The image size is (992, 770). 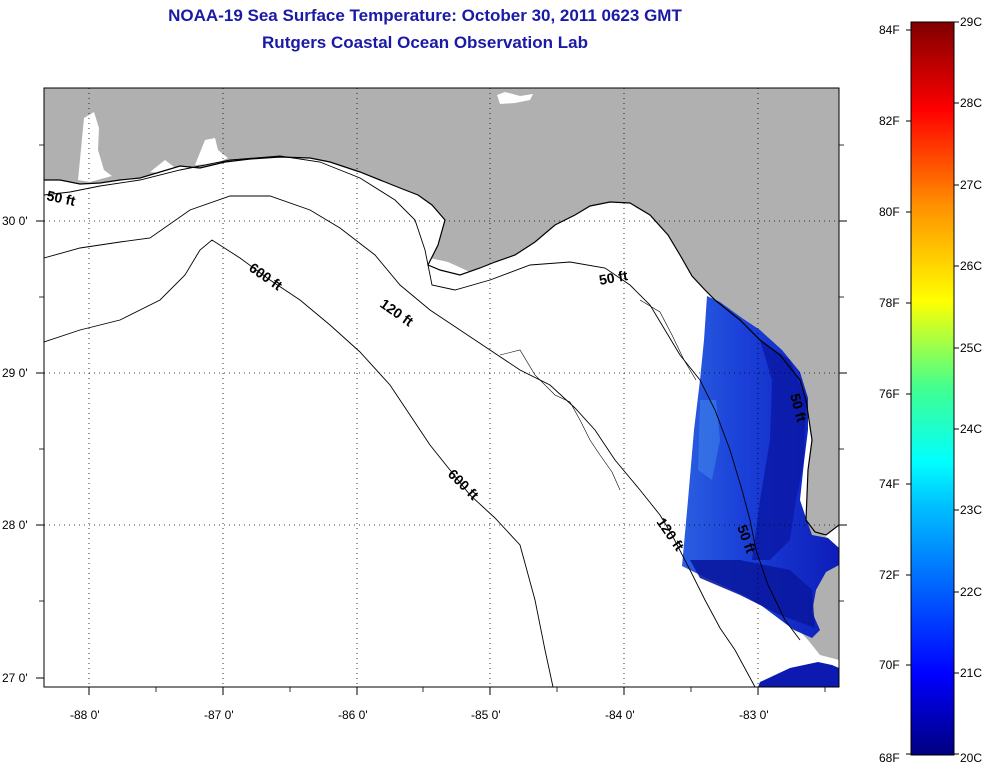 I want to click on colorbar-c-label: 22C, so click(x=971, y=592).